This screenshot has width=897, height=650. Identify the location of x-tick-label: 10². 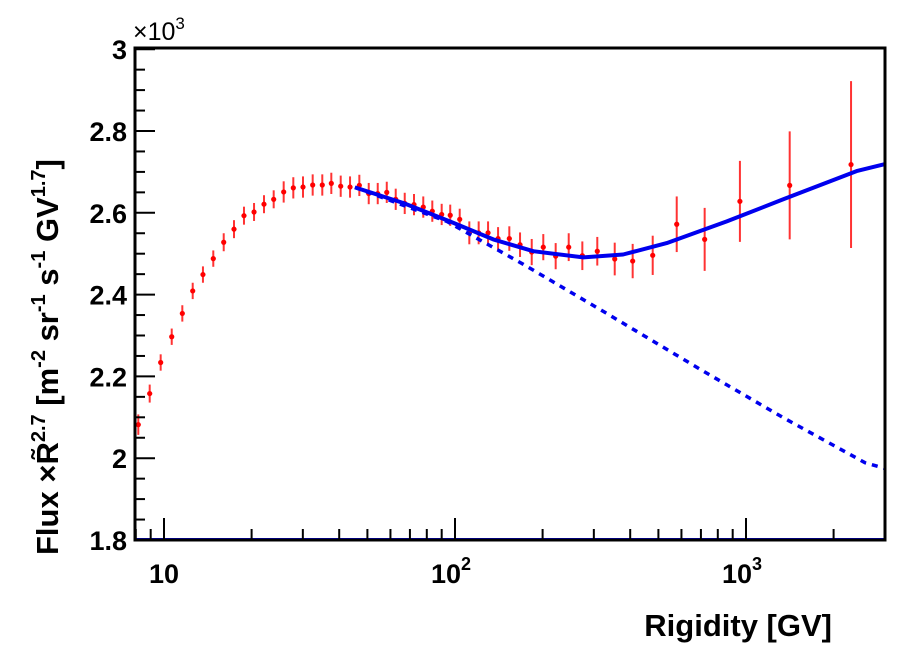
(451, 571).